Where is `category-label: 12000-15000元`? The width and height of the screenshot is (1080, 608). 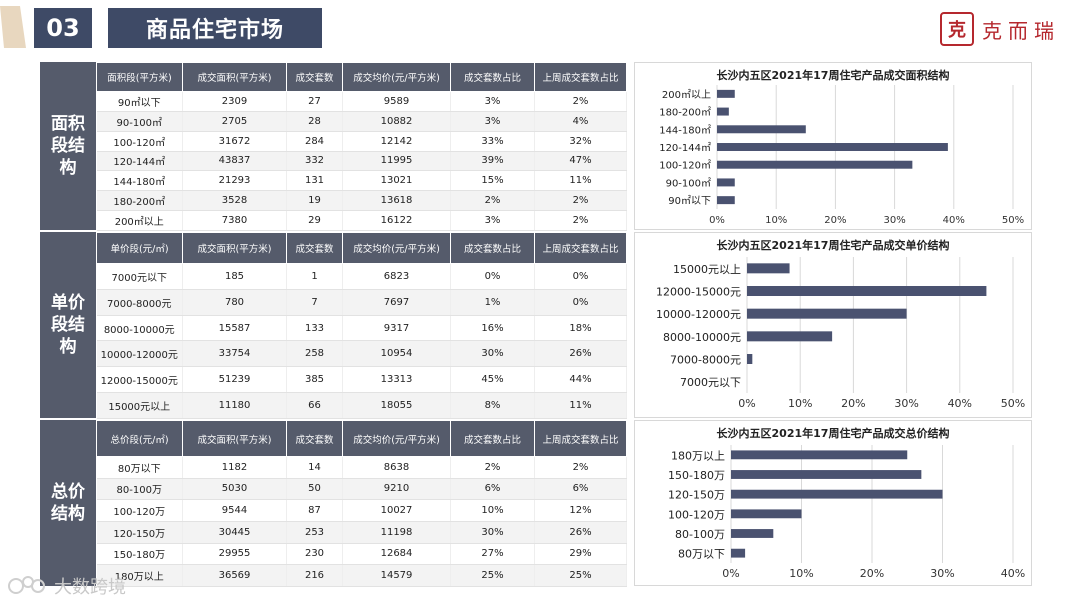
category-label: 12000-15000元 is located at coordinates (698, 292).